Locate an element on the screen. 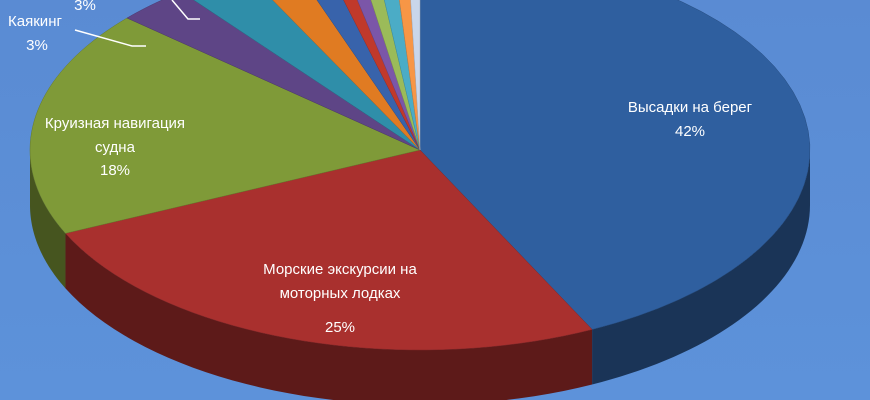  value-label: 25% is located at coordinates (340, 327).